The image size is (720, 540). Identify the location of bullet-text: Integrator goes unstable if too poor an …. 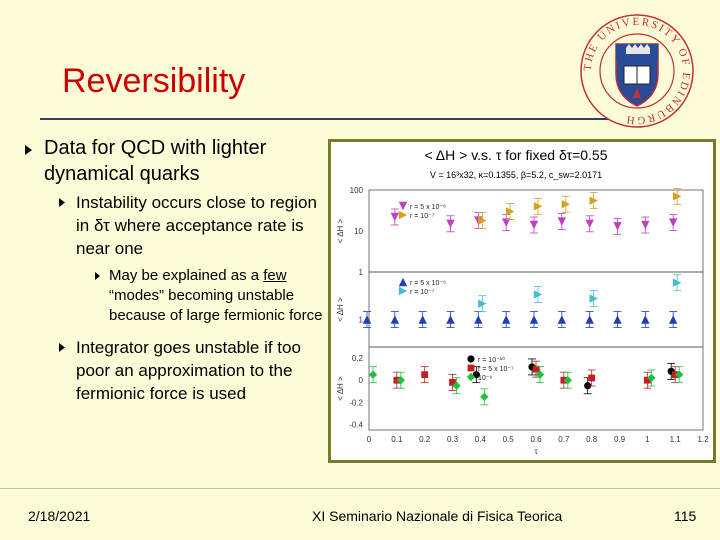
(188, 370).